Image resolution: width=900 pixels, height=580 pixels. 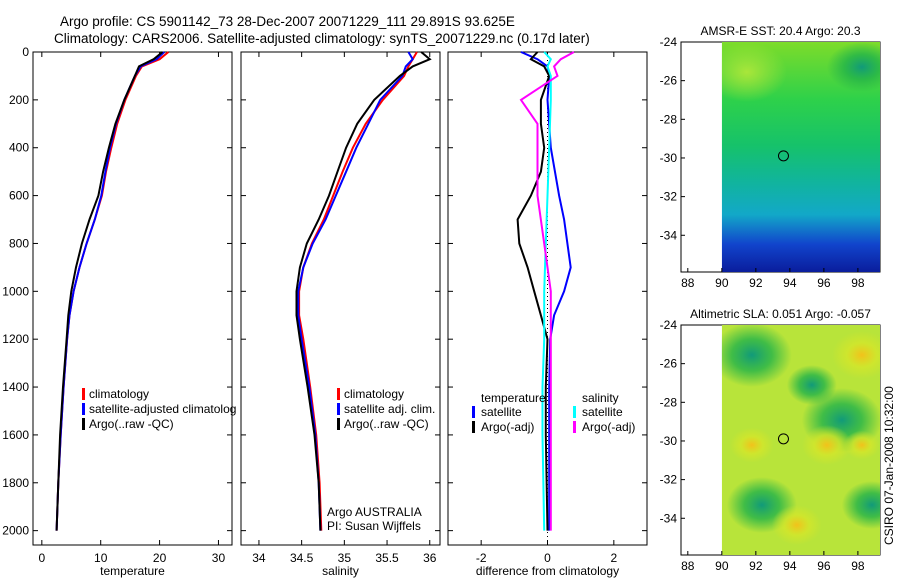 What do you see at coordinates (302, 558) in the screenshot?
I see `x-tick-label: 34.5` at bounding box center [302, 558].